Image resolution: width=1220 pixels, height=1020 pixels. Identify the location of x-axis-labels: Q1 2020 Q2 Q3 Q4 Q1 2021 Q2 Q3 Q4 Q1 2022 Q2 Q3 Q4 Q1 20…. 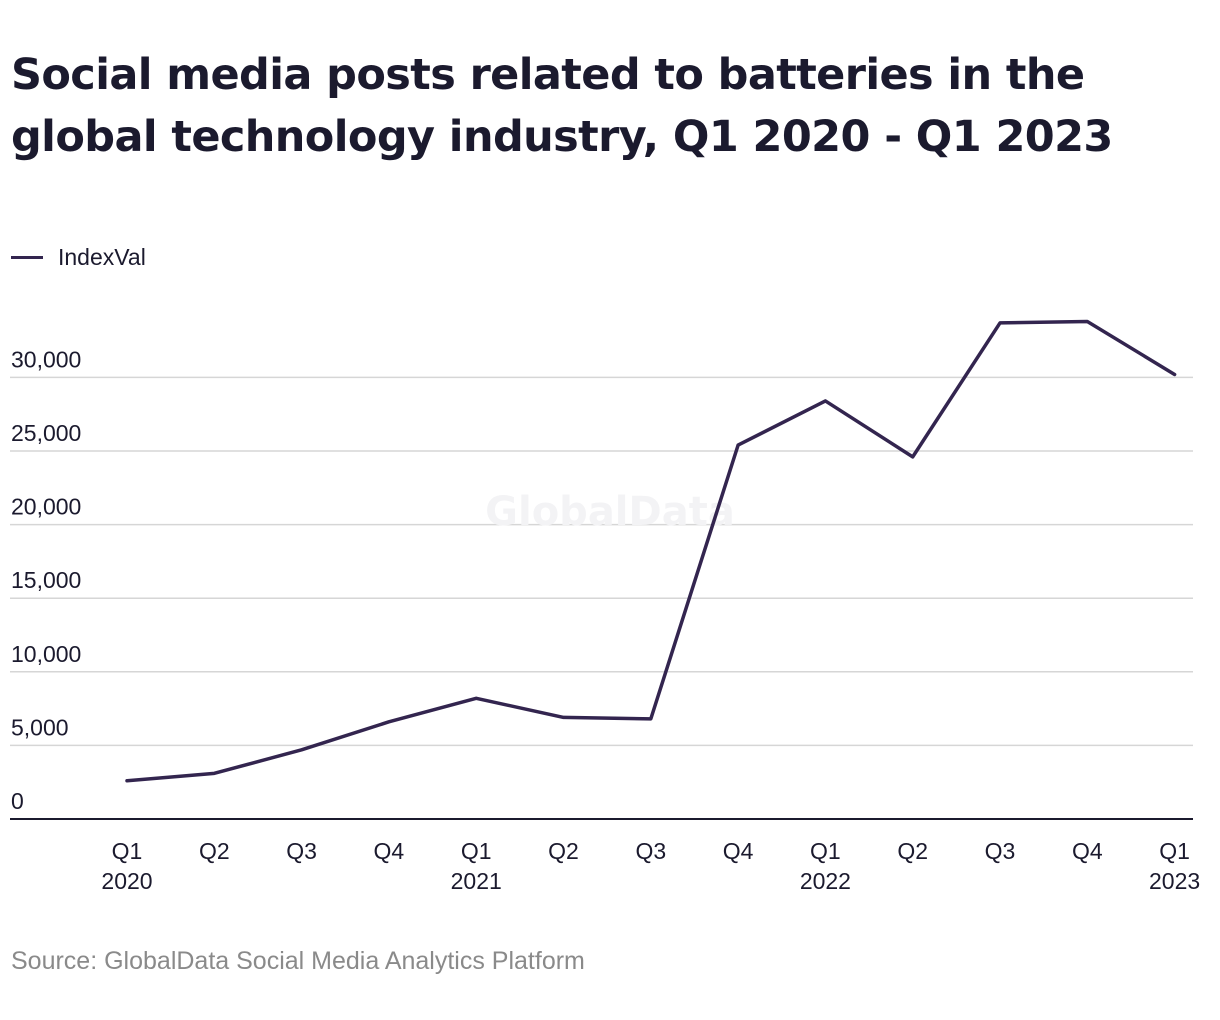
(650, 866).